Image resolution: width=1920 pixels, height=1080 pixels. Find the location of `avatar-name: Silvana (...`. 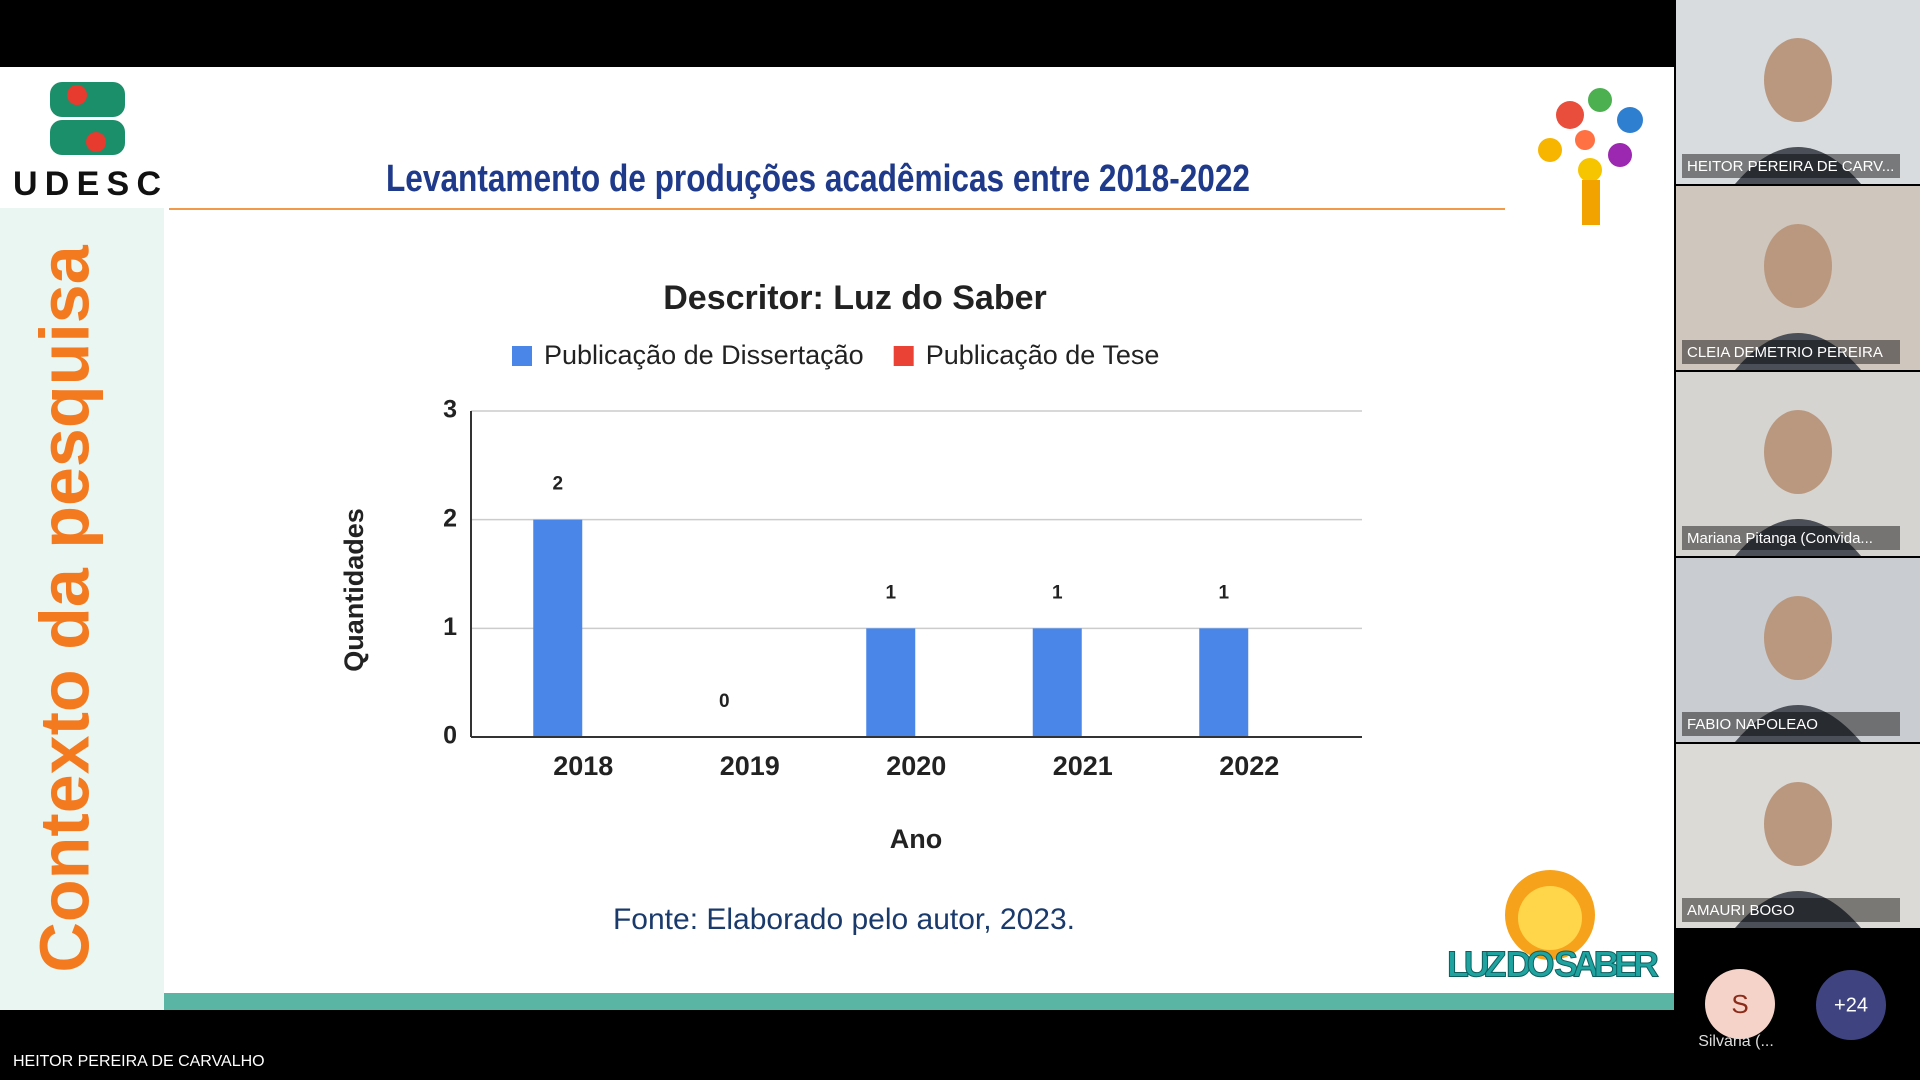

avatar-name: Silvana (... is located at coordinates (1736, 1041).